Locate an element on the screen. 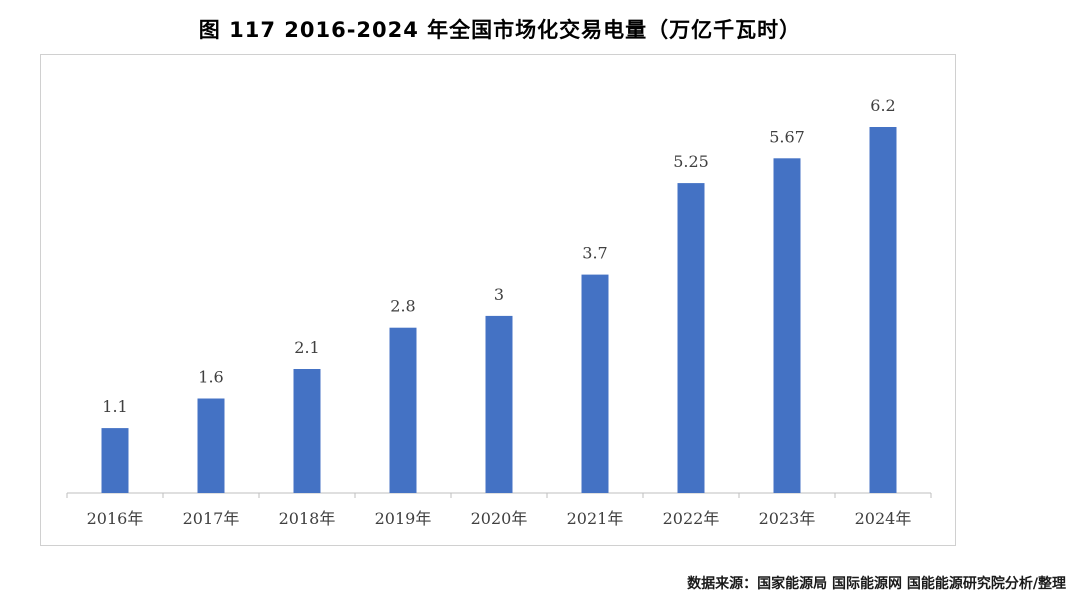  data-label: 6.2 is located at coordinates (882, 105).